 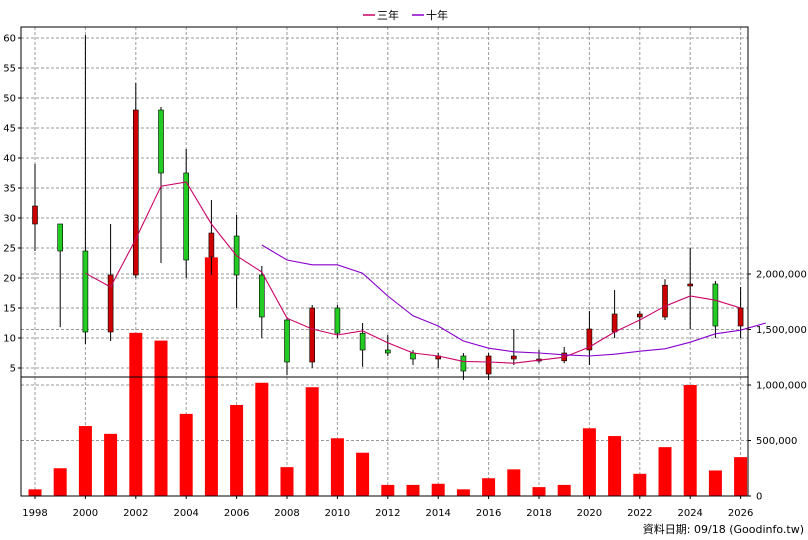 I want to click on price-tick-label: 30, so click(x=9, y=219).